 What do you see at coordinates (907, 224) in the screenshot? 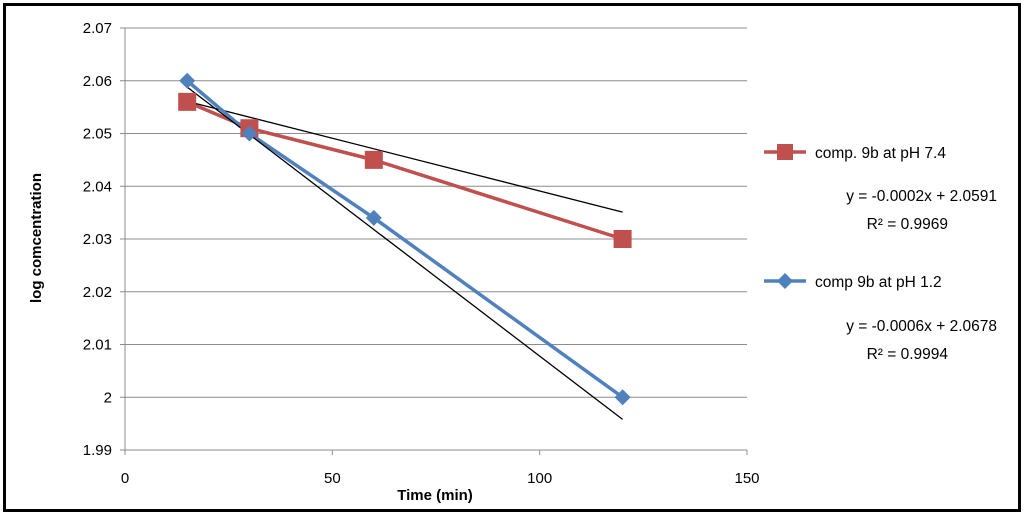
I see `trendline-r2-series-1: R² = 0.9969` at bounding box center [907, 224].